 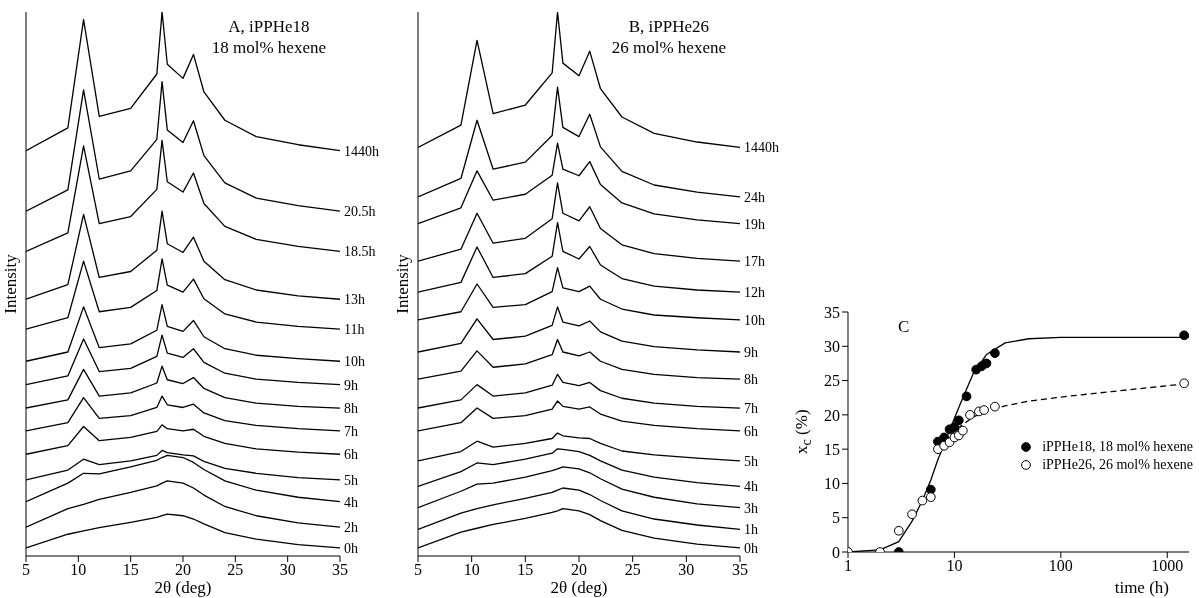 What do you see at coordinates (1117, 464) in the screenshot?
I see `legend-label: iPPHe26, 26 mol% hexene` at bounding box center [1117, 464].